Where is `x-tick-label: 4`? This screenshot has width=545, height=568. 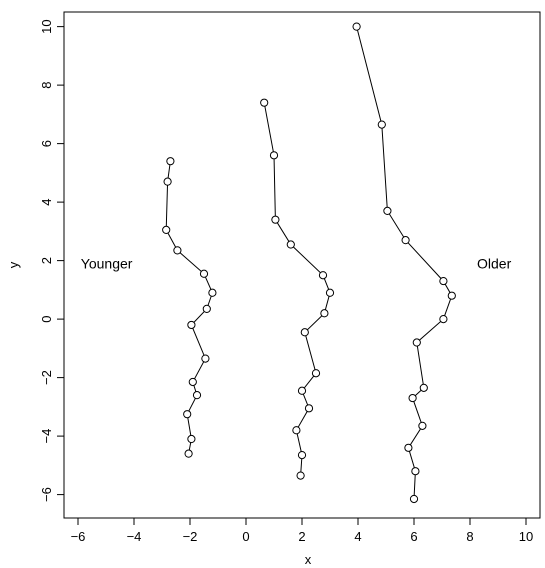 x-tick-label: 4 is located at coordinates (357, 536).